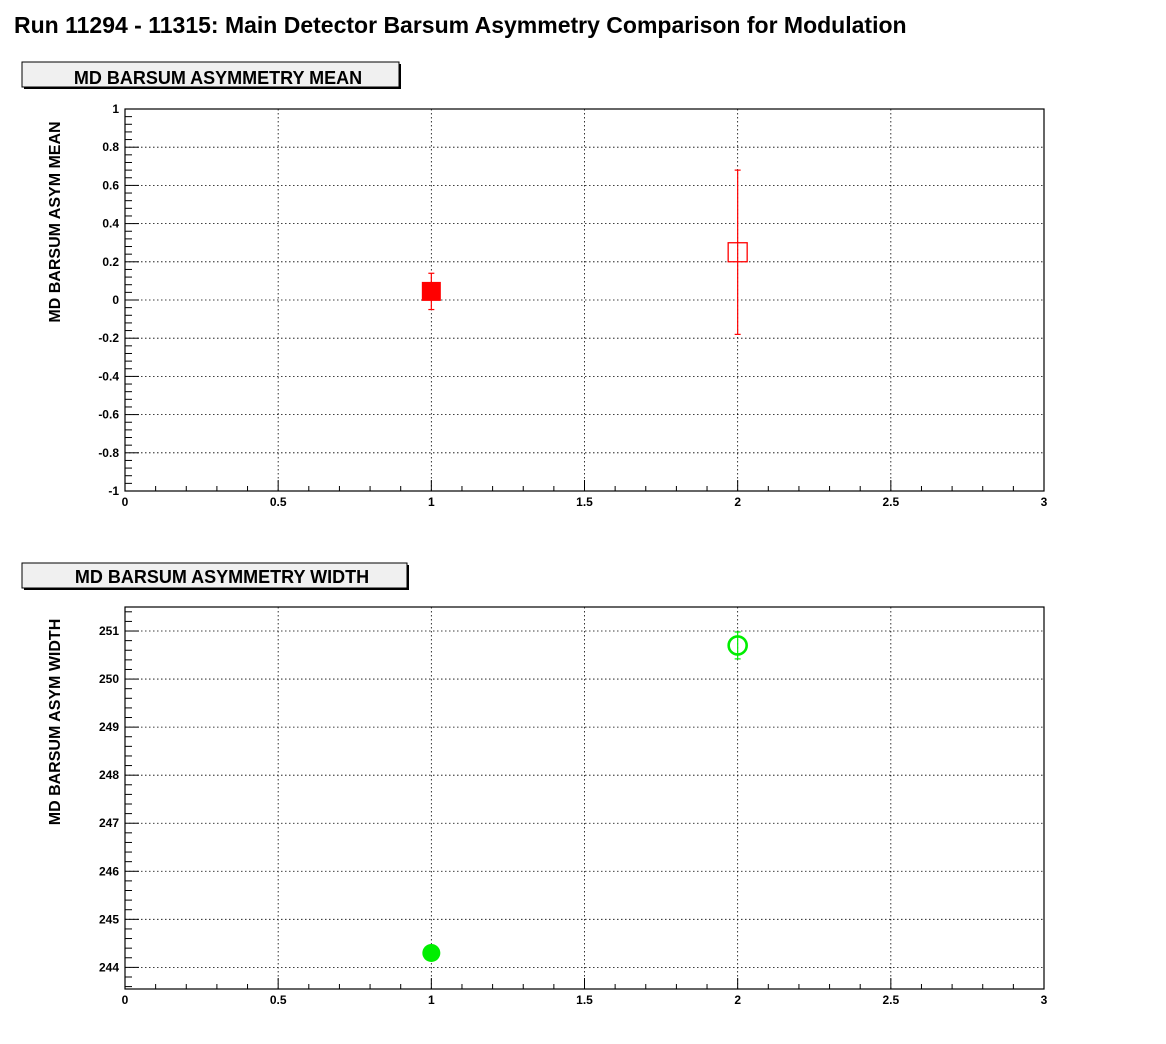  What do you see at coordinates (110, 224) in the screenshot?
I see `y-tick-label: 0.4` at bounding box center [110, 224].